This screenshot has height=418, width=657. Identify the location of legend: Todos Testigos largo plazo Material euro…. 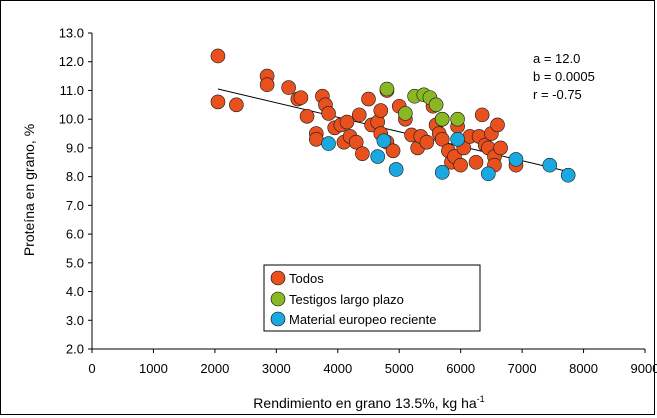
(372, 298).